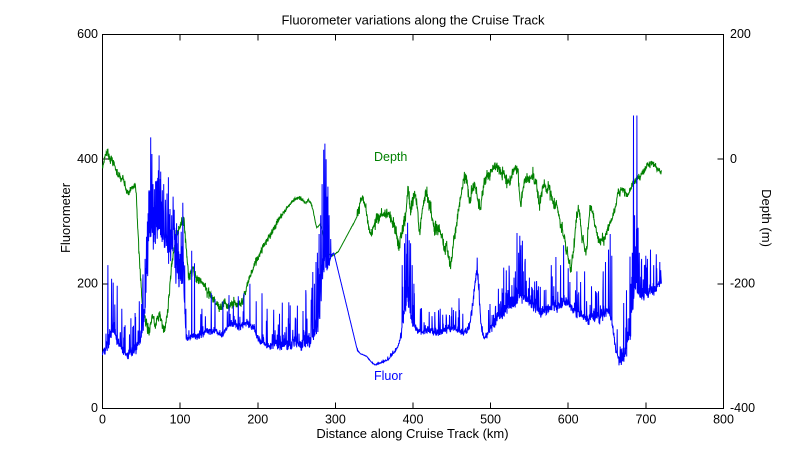  Describe the element at coordinates (180, 420) in the screenshot. I see `svg-text: 100` at that location.